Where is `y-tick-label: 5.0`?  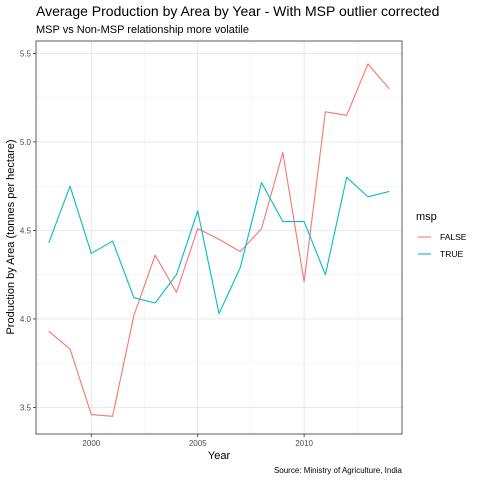
y-tick-label: 5.0 is located at coordinates (26, 142).